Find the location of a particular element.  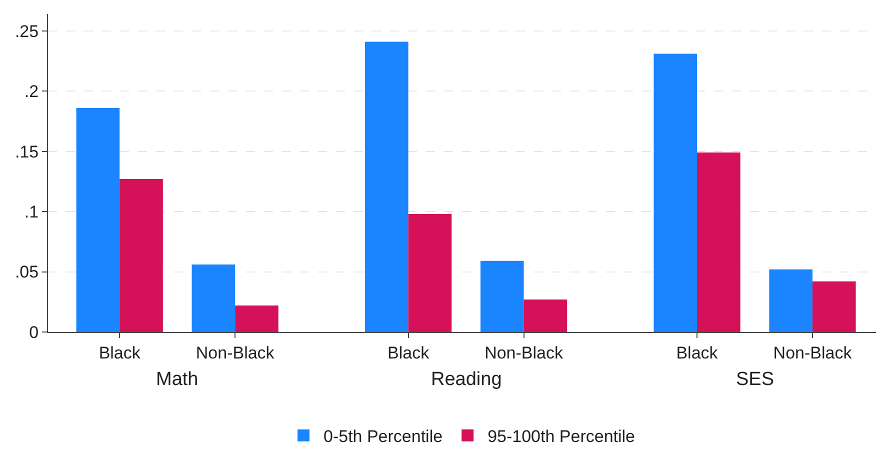

y-tick-label: .25 is located at coordinates (26, 31).